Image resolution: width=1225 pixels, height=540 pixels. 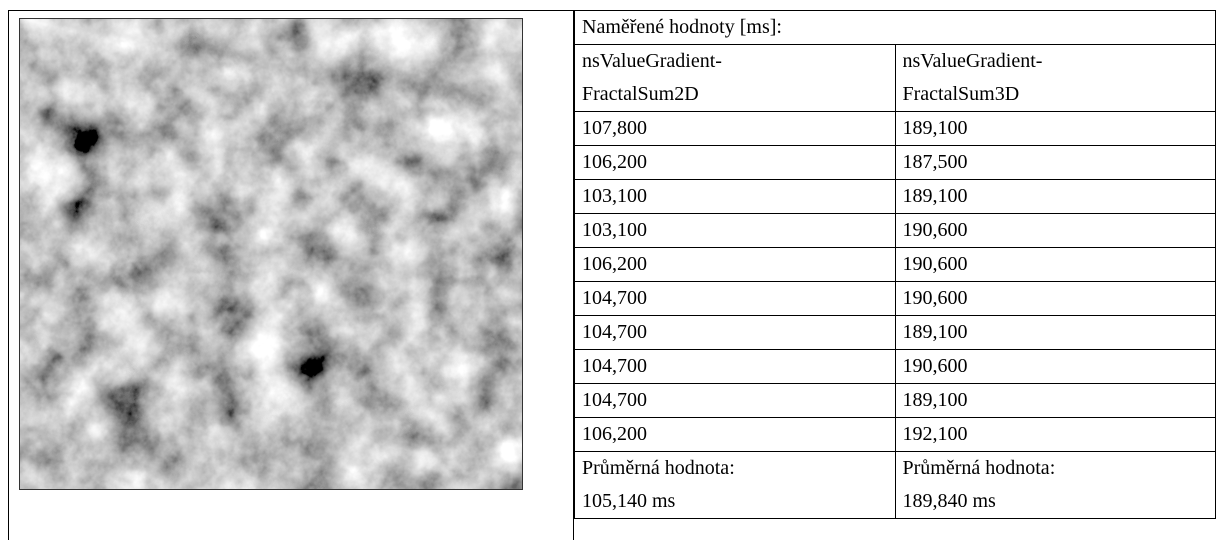 What do you see at coordinates (1055, 78) in the screenshot?
I see `column-header: nsValueGradient- FractalSum3D` at bounding box center [1055, 78].